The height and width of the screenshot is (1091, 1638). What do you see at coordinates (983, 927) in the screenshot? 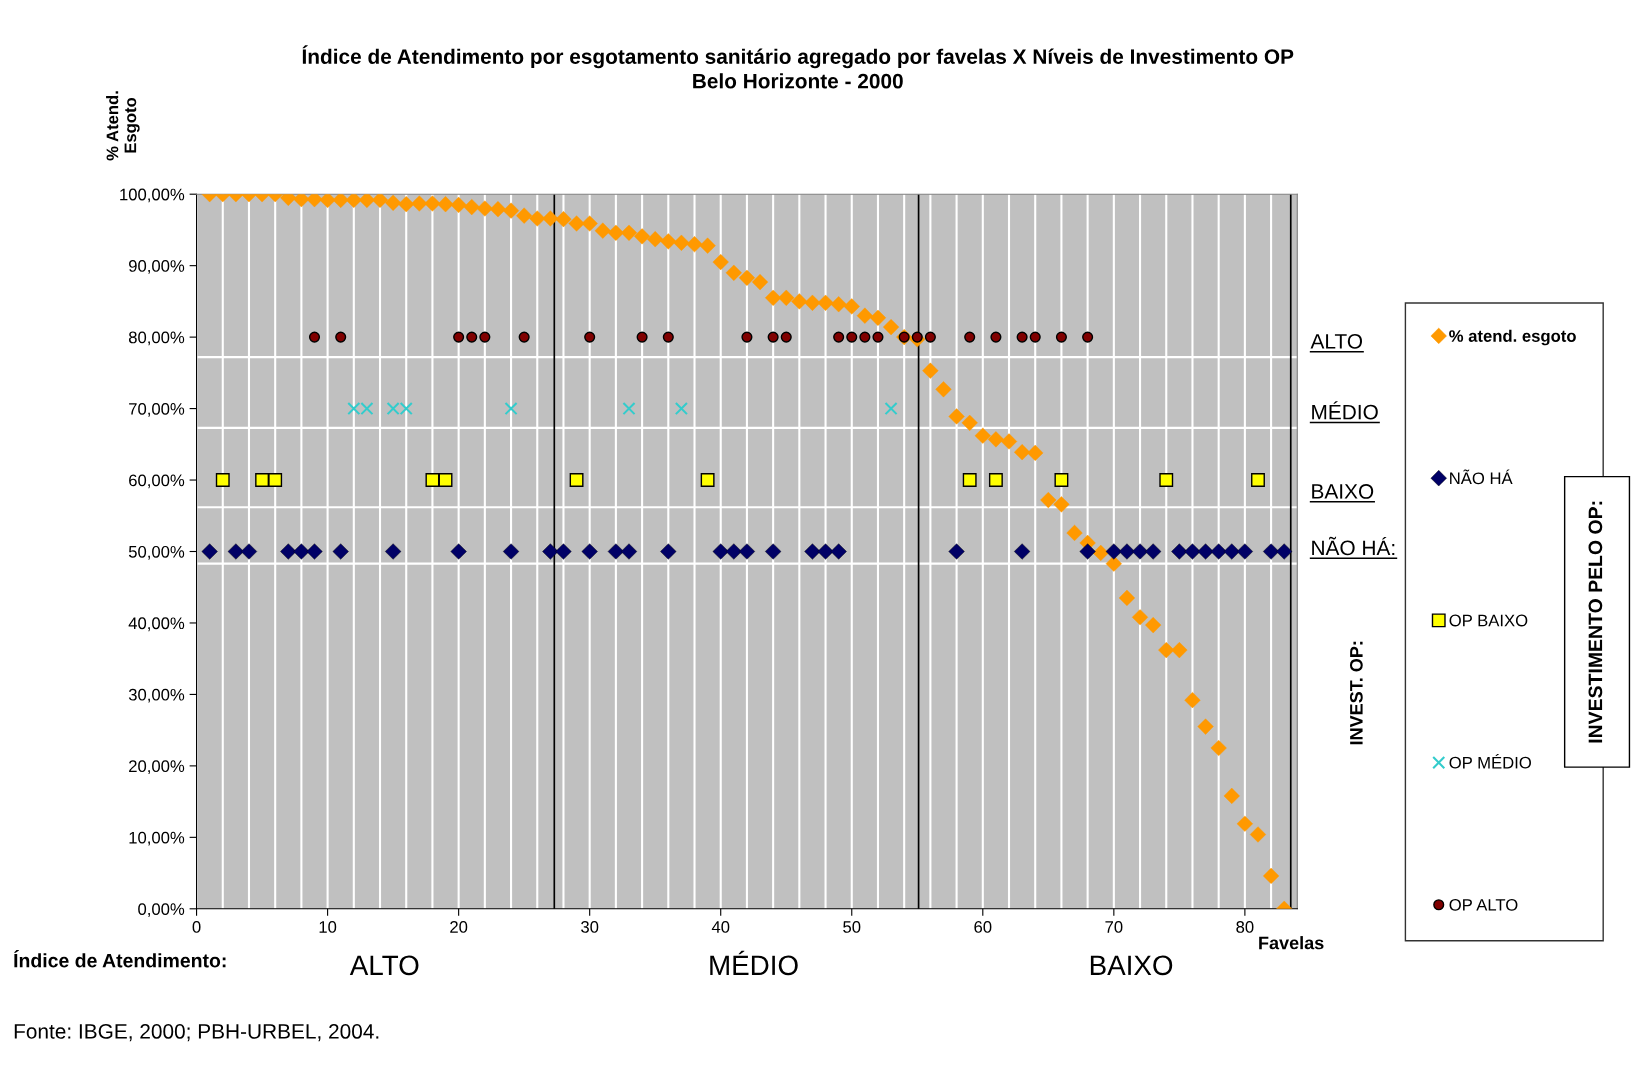
I see `x-tick-label: 60` at bounding box center [983, 927].